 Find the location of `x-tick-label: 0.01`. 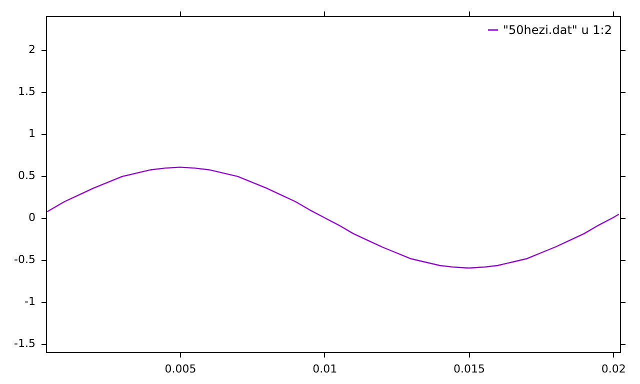

x-tick-label: 0.01 is located at coordinates (325, 369).